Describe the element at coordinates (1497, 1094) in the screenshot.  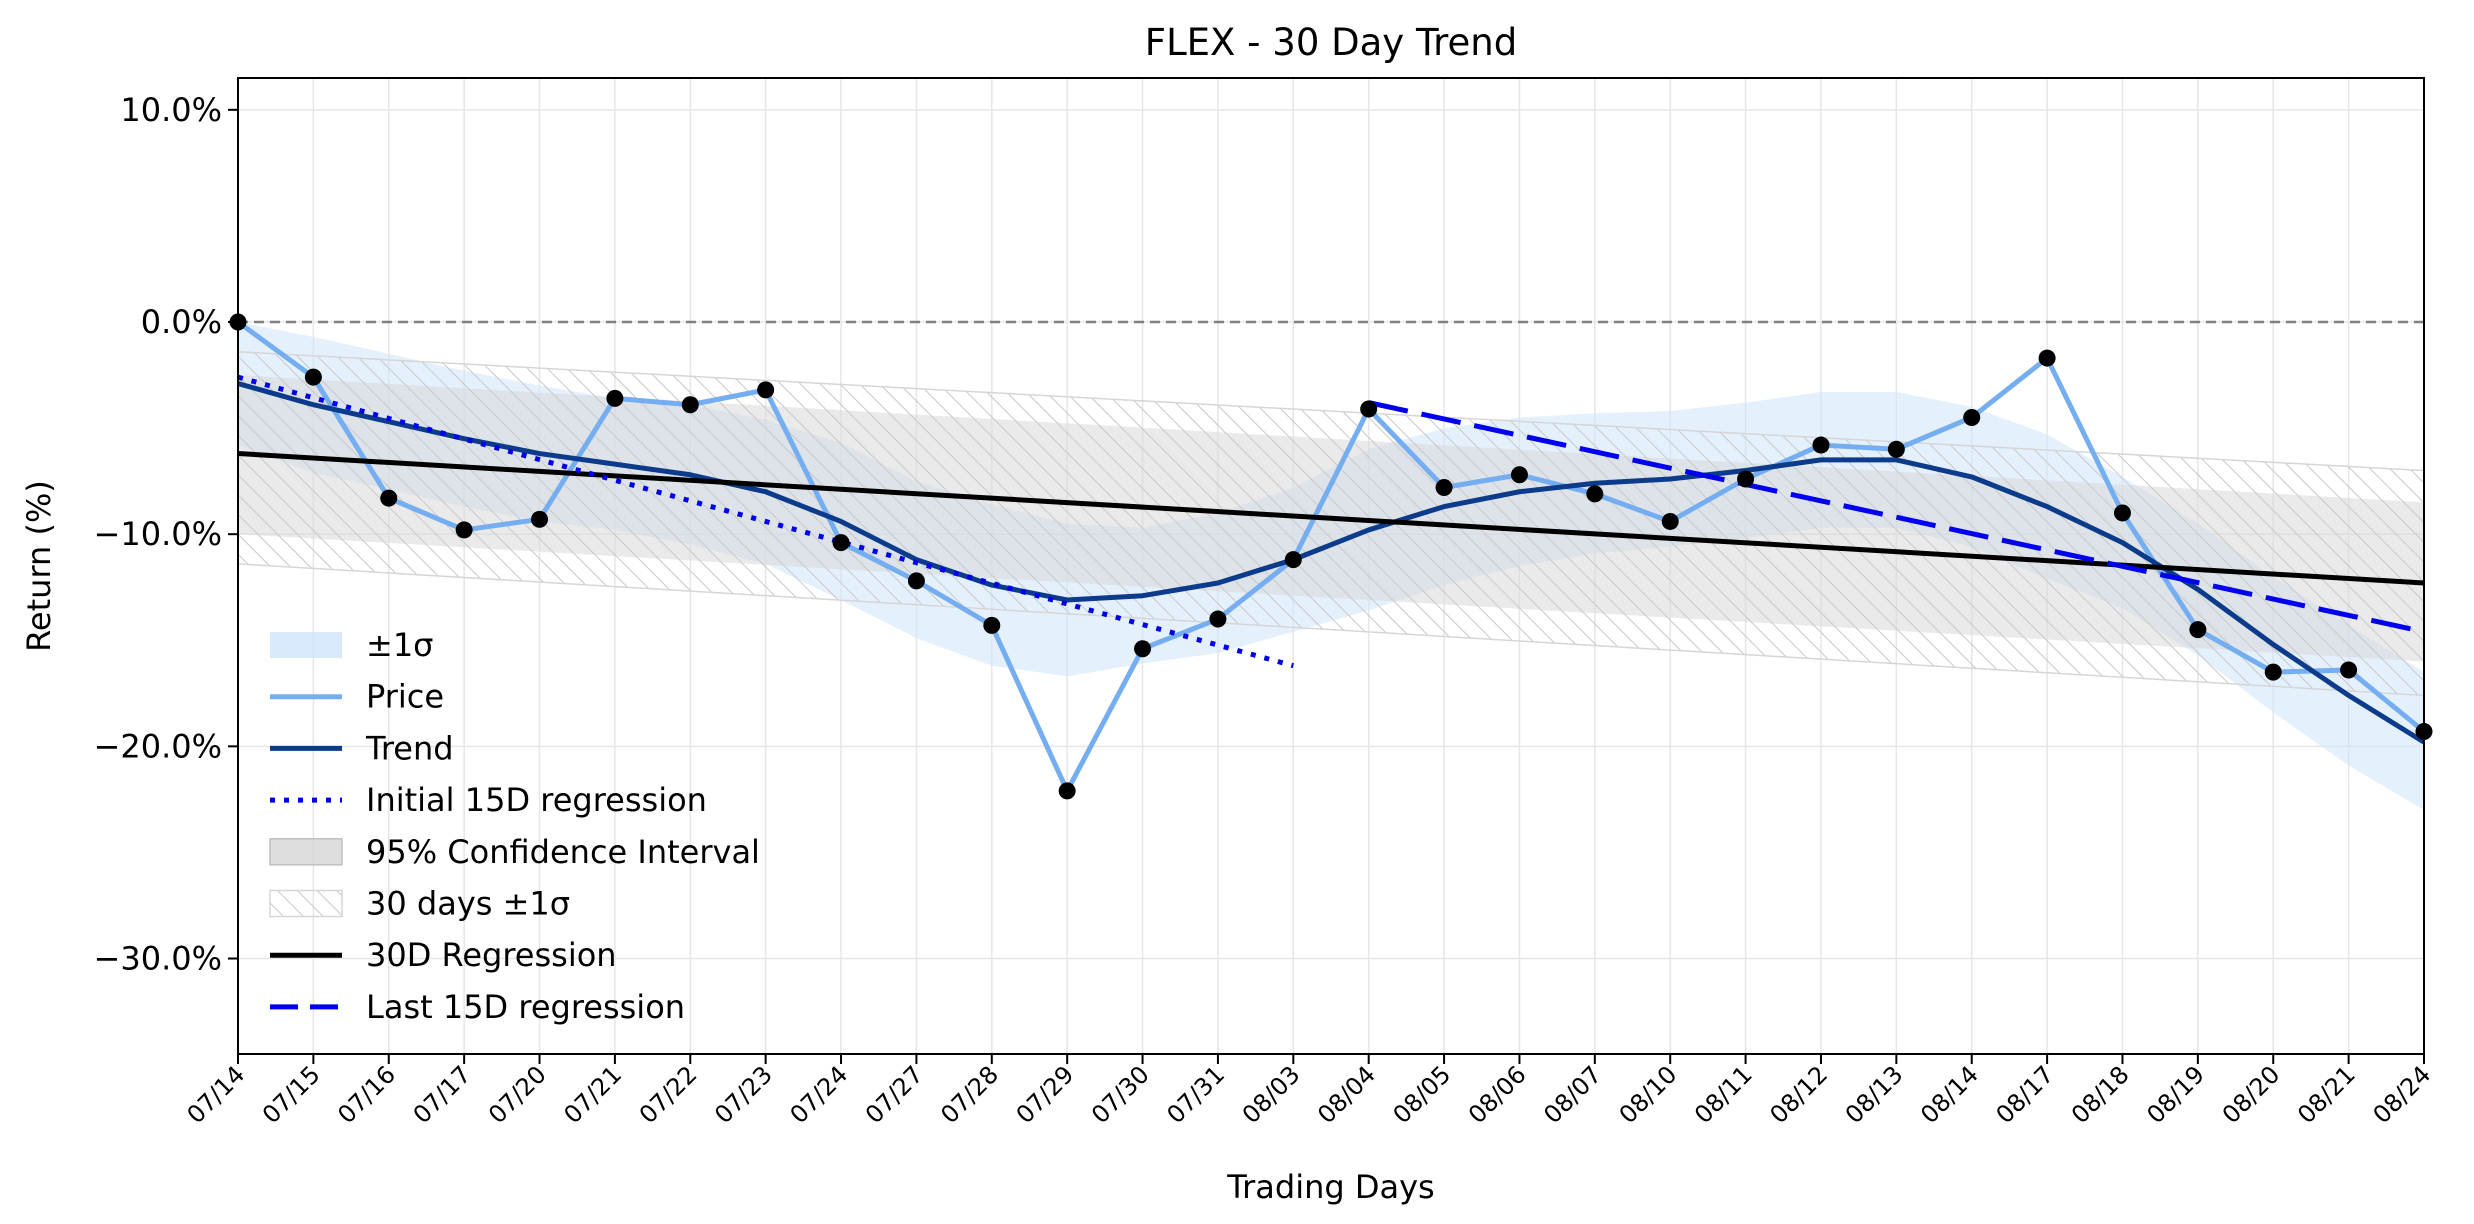
I see `x-tick-label: 08/06` at that location.